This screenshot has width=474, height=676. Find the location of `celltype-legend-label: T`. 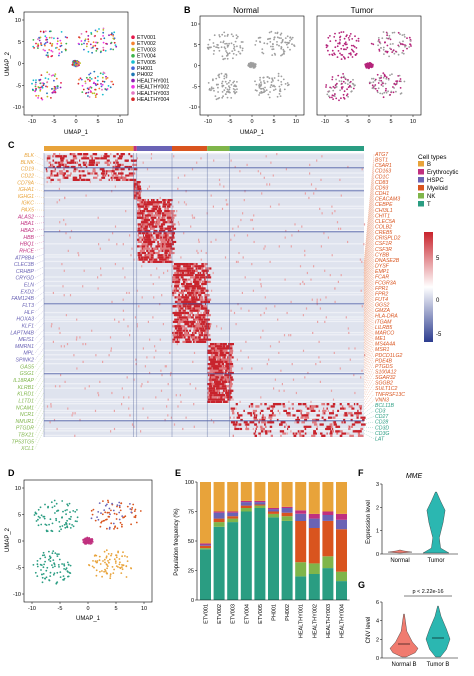

celltype-legend-label: T is located at coordinates (429, 205).